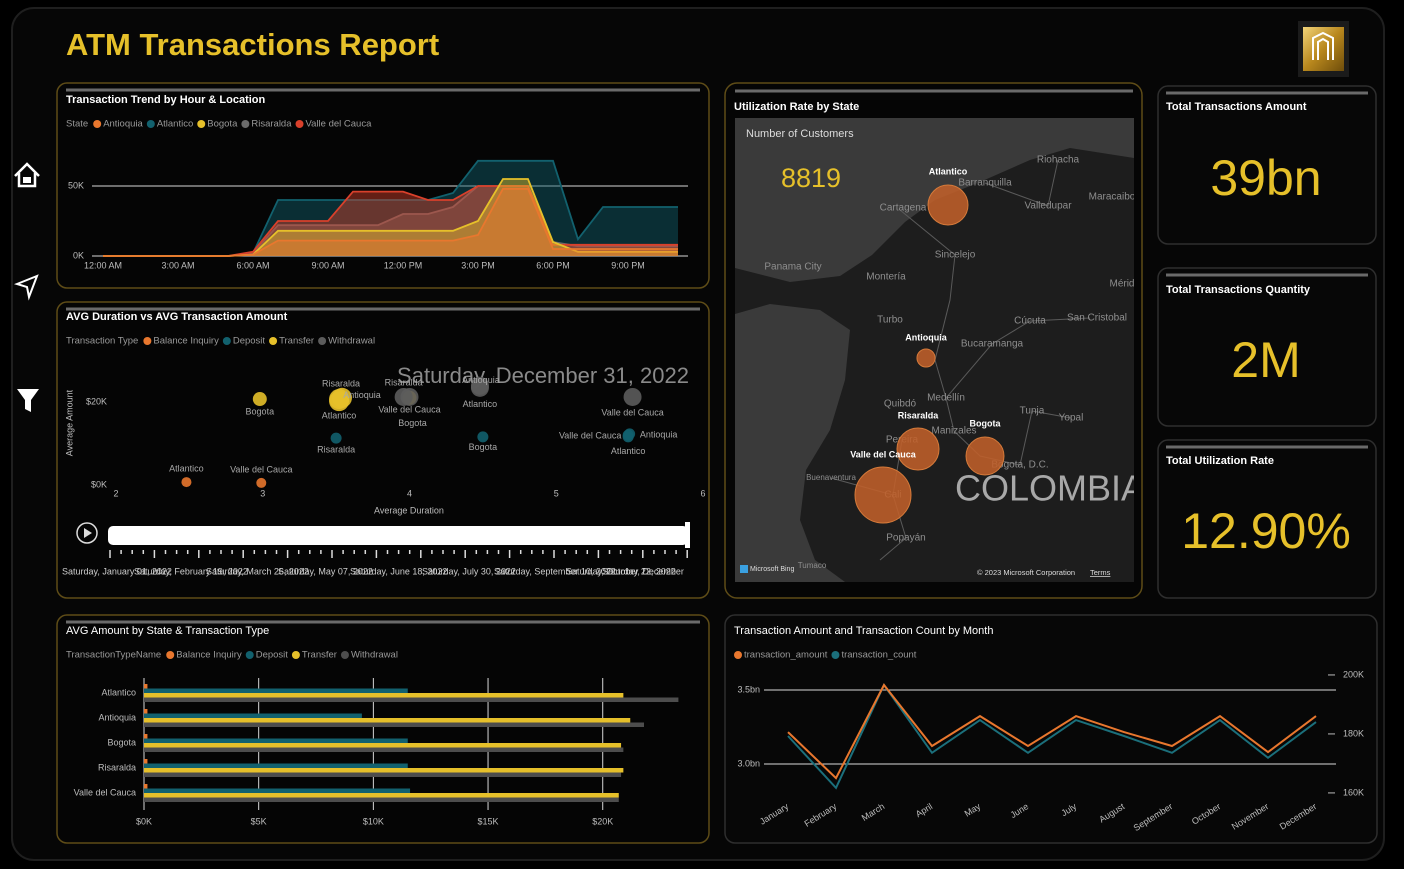 This screenshot has height=869, width=1404. What do you see at coordinates (121, 742) in the screenshot?
I see `y-tick-label: Bogota` at bounding box center [121, 742].